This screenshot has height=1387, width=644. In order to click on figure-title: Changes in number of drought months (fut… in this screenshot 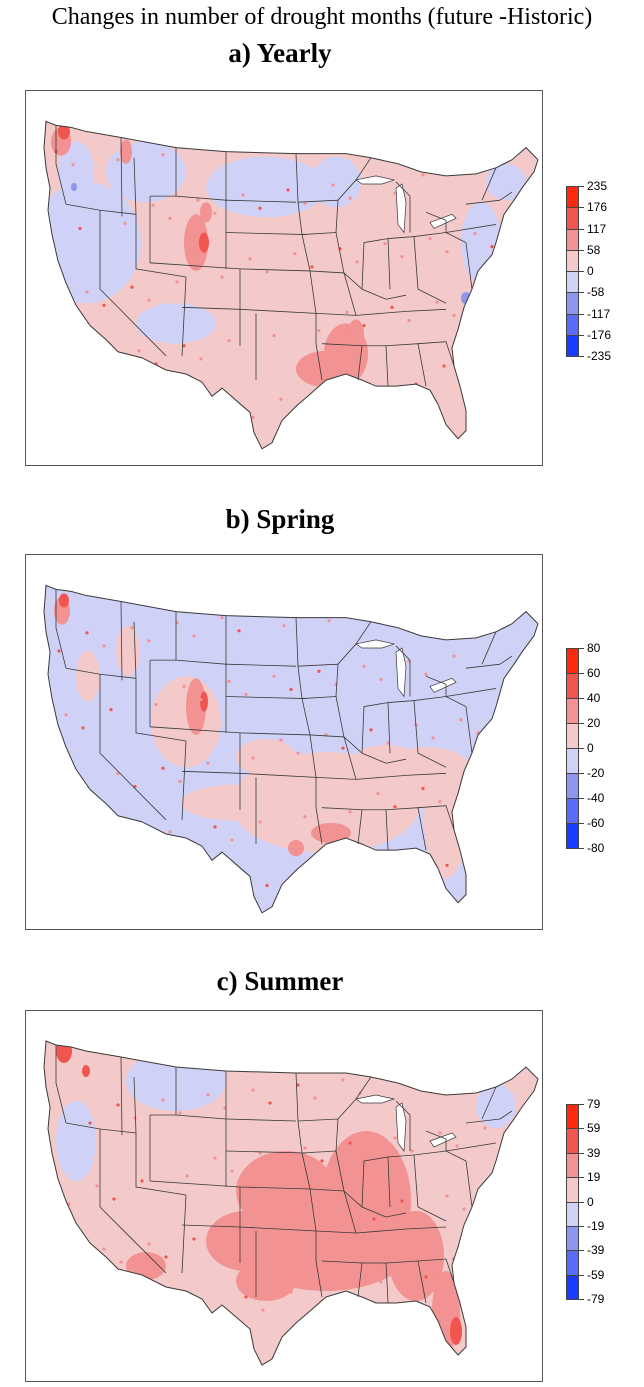, I will do `click(322, 17)`.